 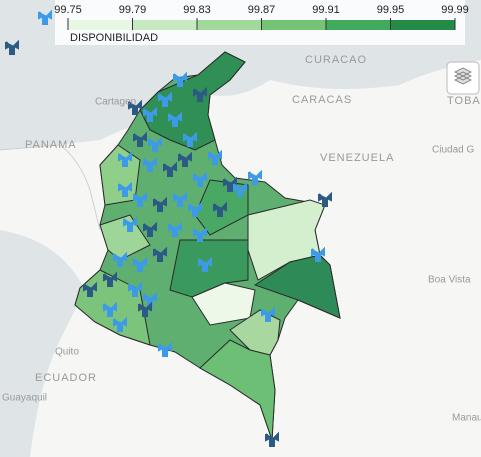 I want to click on place-label: Manau, so click(x=466, y=418).